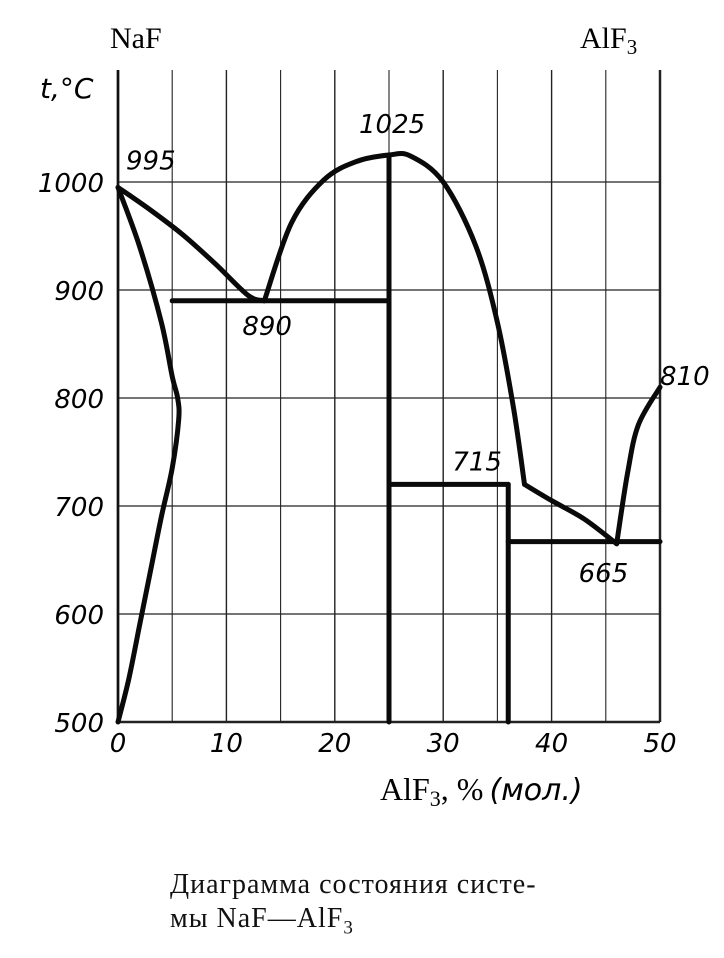  What do you see at coordinates (267, 327) in the screenshot?
I see `annotation-890: 890` at bounding box center [267, 327].